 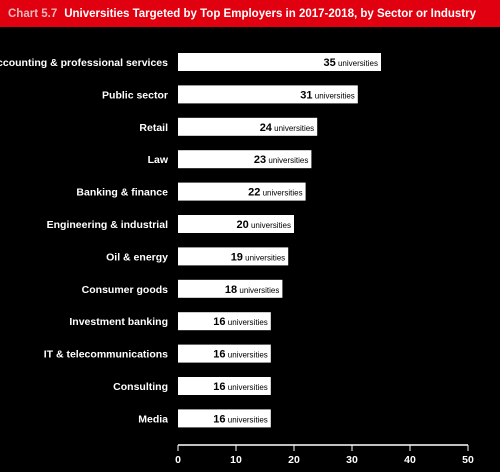 What do you see at coordinates (140, 387) in the screenshot?
I see `category-label: Consulting` at bounding box center [140, 387].